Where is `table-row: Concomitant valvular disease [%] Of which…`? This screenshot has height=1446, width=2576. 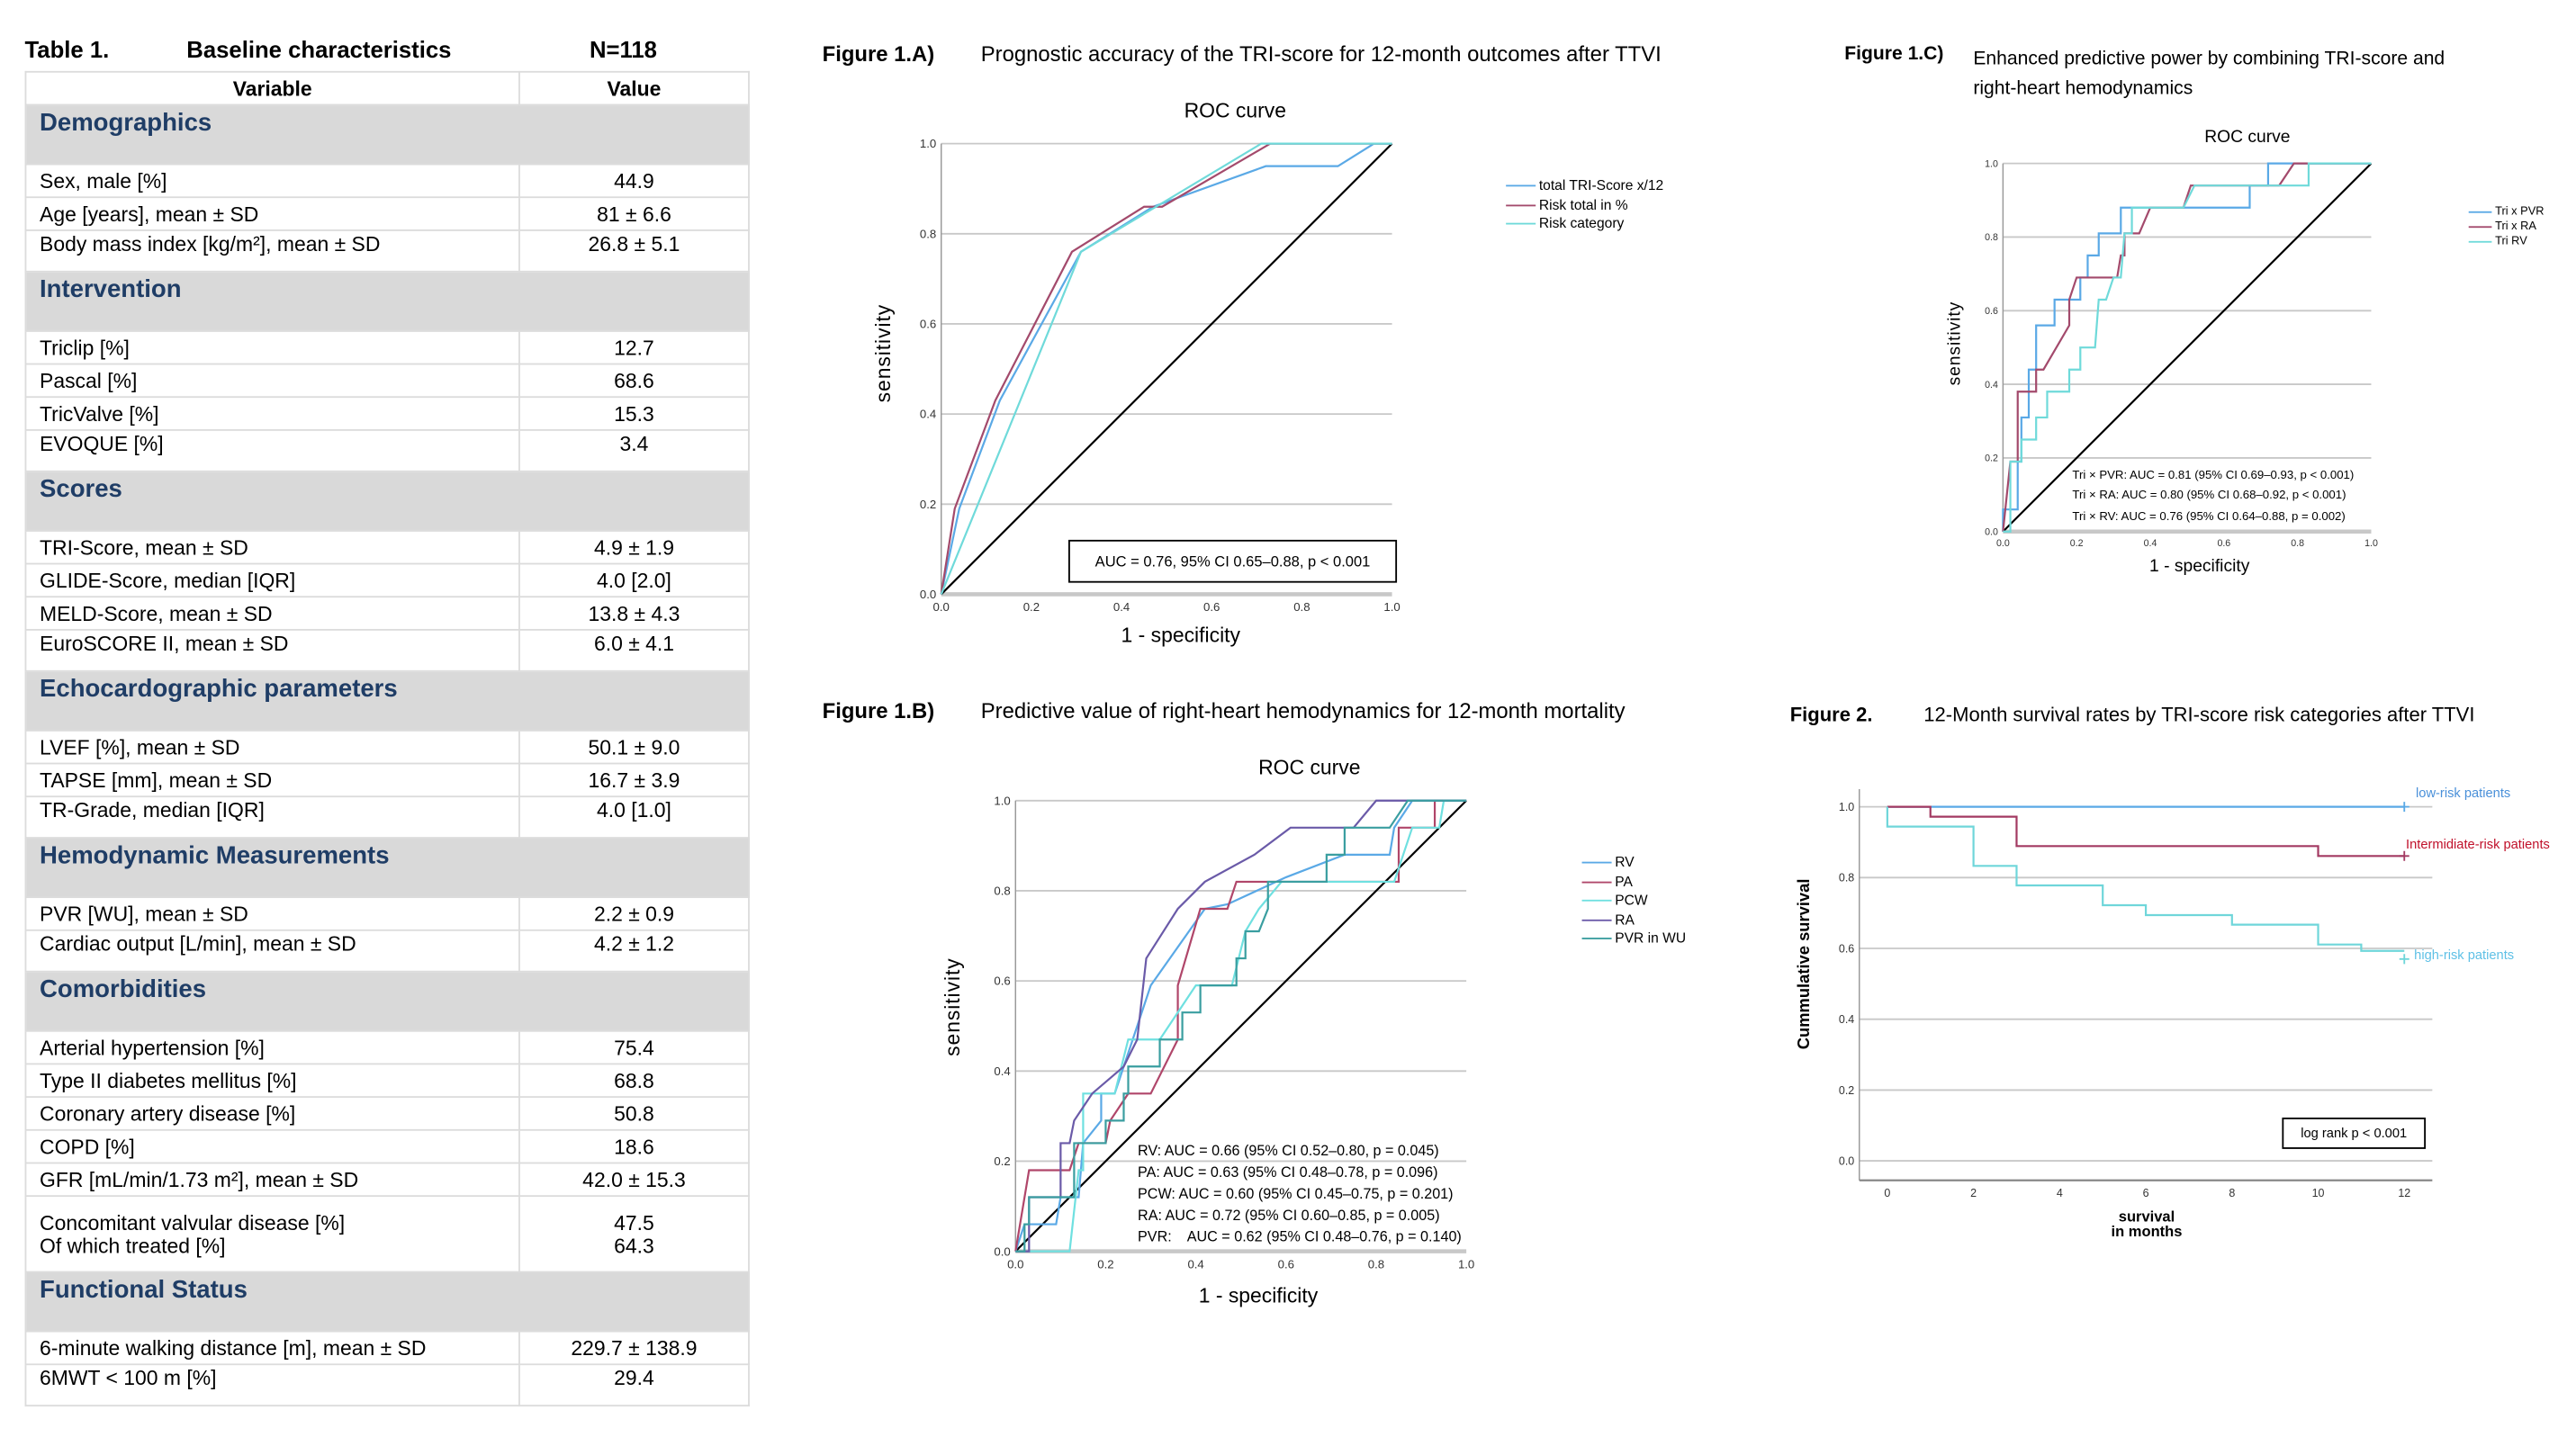 table-row: Concomitant valvular disease [%] Of which… is located at coordinates (387, 1234).